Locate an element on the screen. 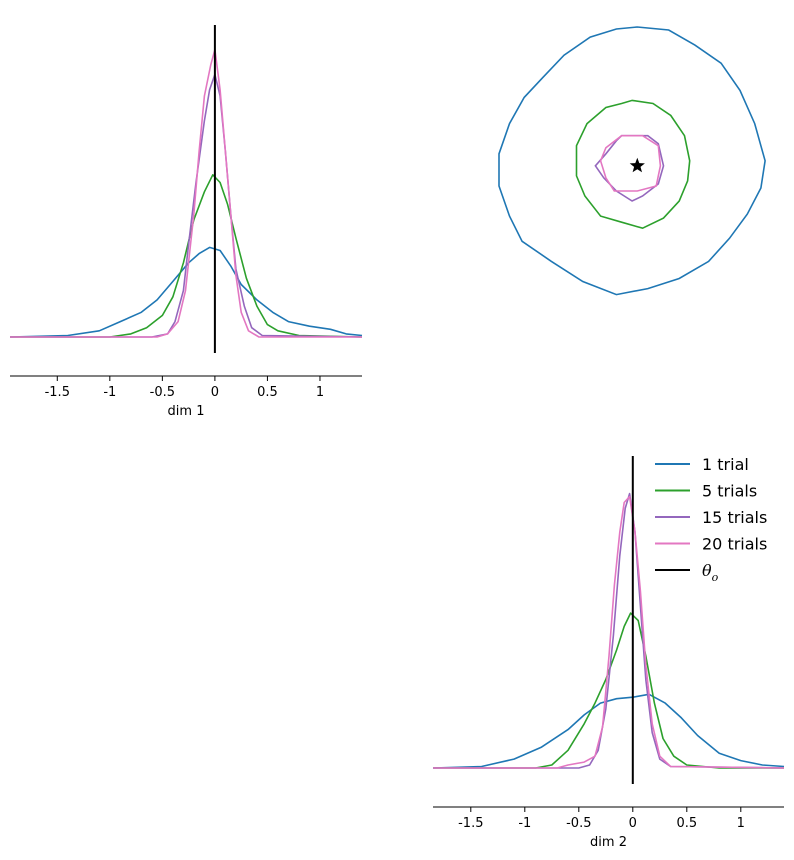  x-ticks-dim-1: -1.5 -1 -0.5 0 0.5 1 is located at coordinates (184, 388).